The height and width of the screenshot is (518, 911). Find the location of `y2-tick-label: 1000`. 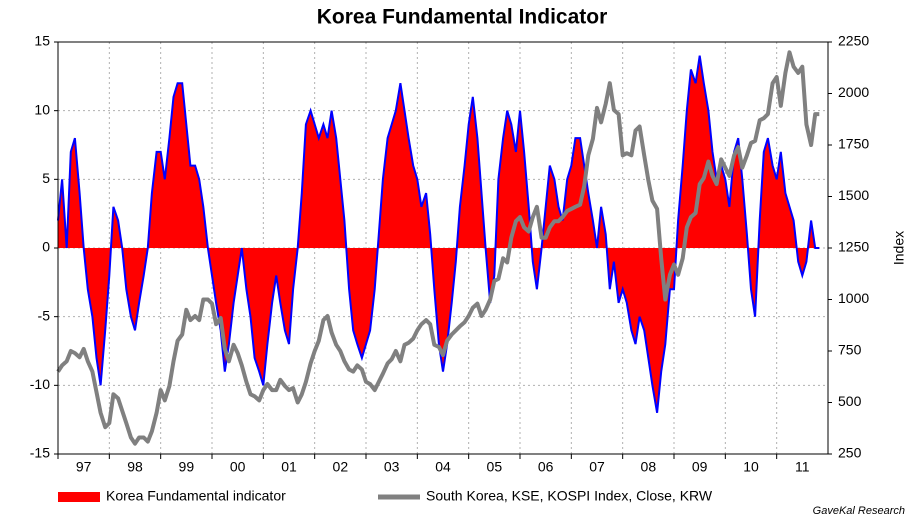

y2-tick-label: 1000 is located at coordinates (853, 298).